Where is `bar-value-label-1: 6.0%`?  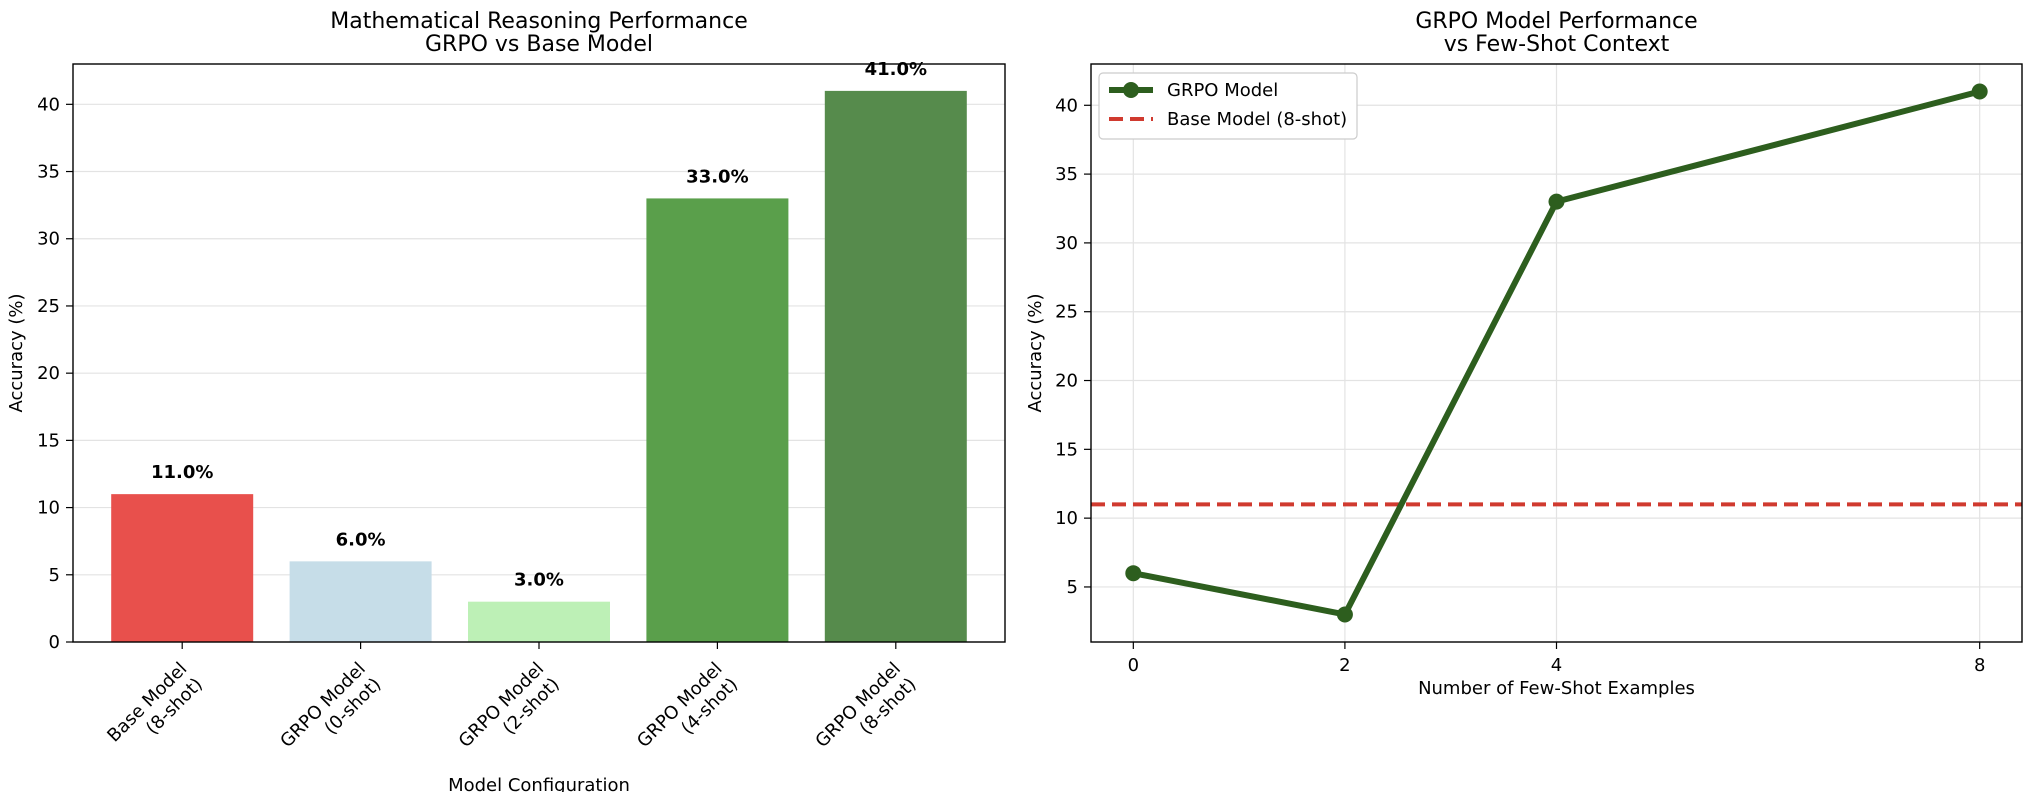
bar-value-label-1: 6.0% is located at coordinates (361, 539).